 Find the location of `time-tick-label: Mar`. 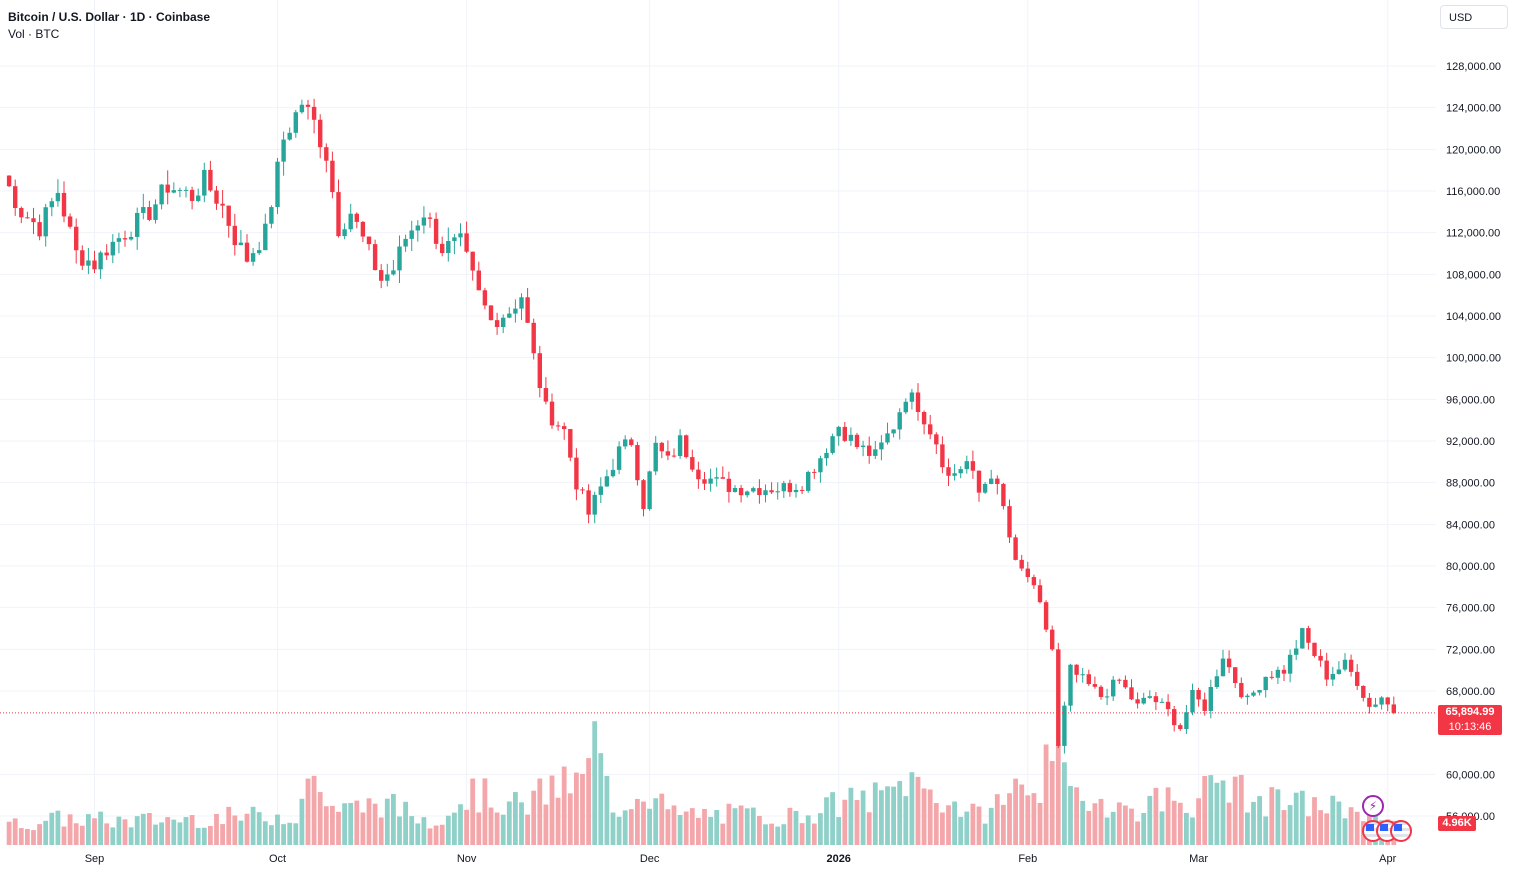

time-tick-label: Mar is located at coordinates (1198, 859).